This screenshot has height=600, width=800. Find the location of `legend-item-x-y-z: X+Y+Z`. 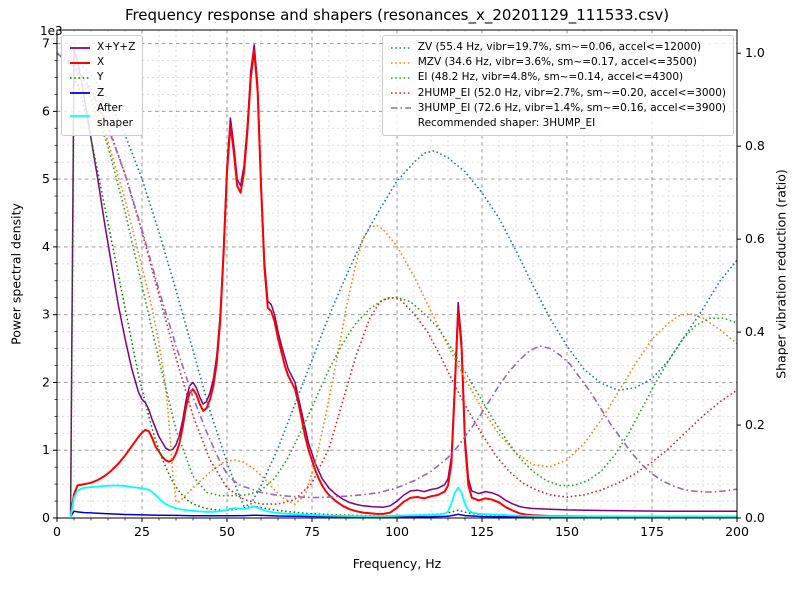

legend-item-x-y-z: X+Y+Z is located at coordinates (102, 47).